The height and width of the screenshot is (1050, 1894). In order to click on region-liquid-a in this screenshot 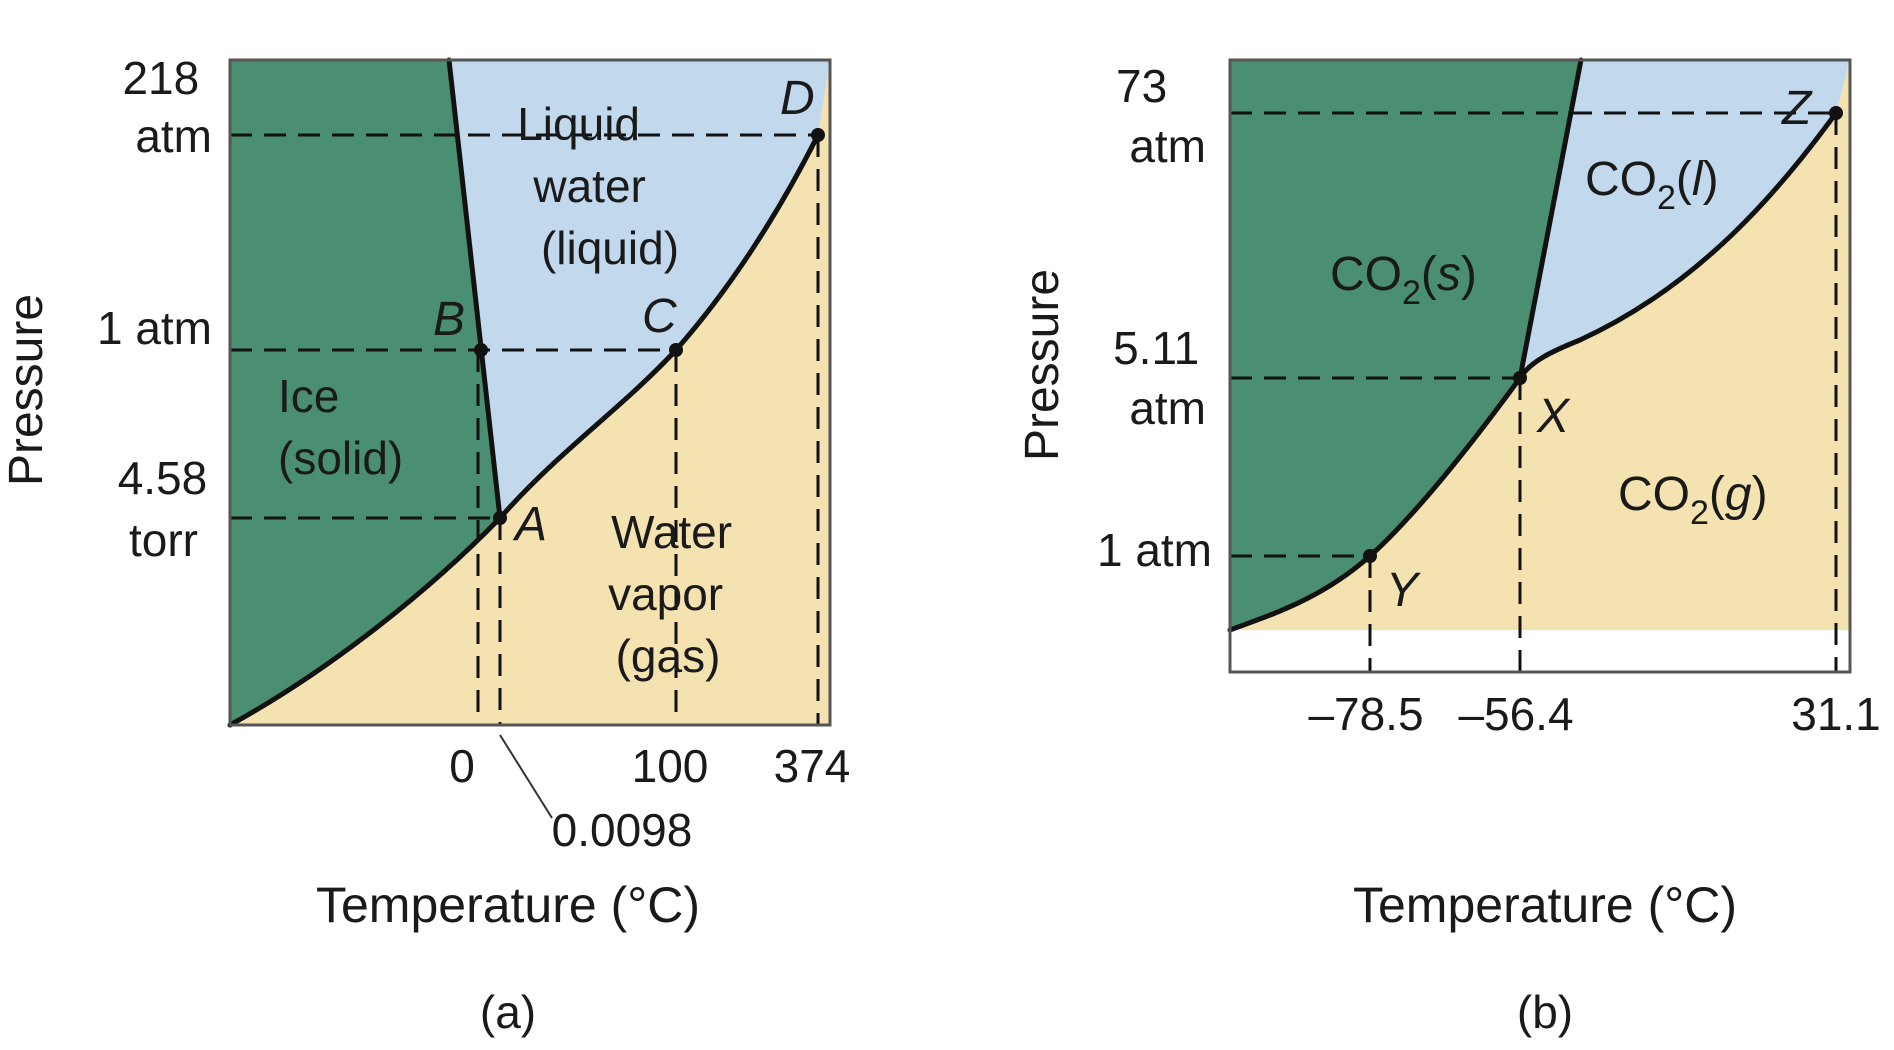, I will do `click(639, 289)`.